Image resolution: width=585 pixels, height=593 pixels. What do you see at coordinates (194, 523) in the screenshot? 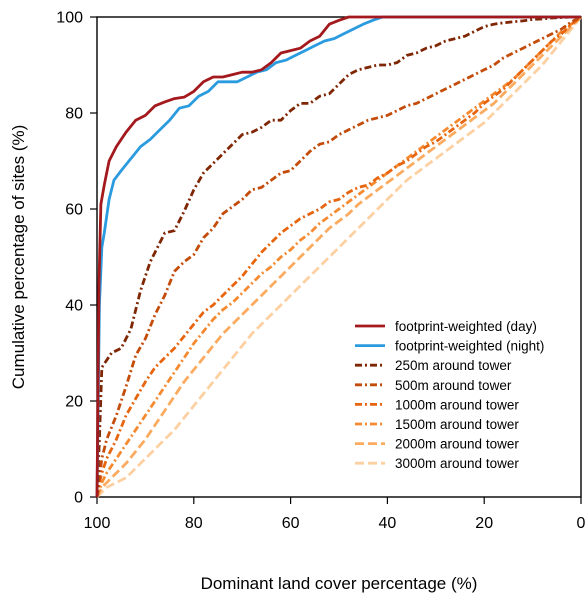
I see `x-tick-label: 80` at bounding box center [194, 523].